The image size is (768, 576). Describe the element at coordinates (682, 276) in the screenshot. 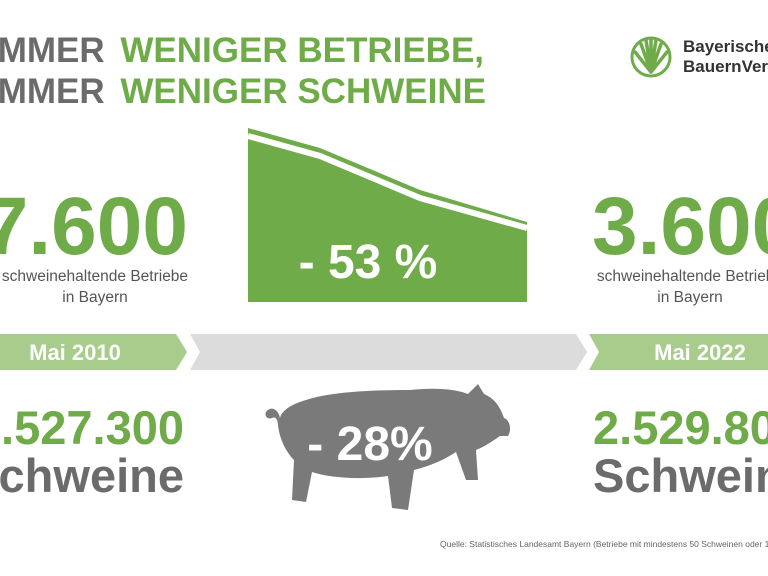

I see `farms-after-label: schweinehaltende Betriebe` at that location.